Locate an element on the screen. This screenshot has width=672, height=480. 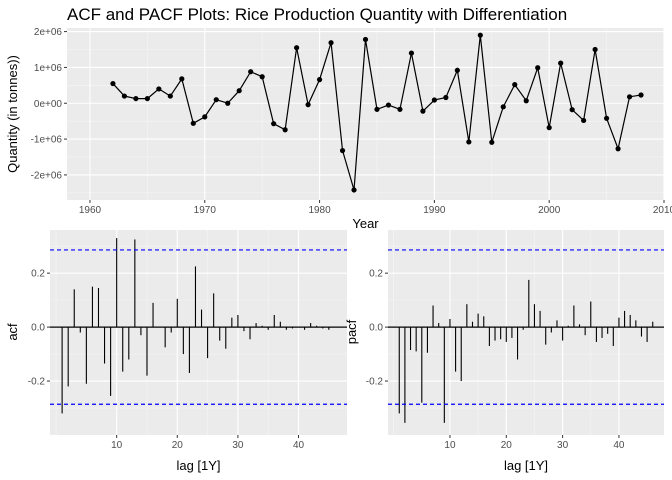
pacf-y-axis-title: pacf is located at coordinates (351, 331).